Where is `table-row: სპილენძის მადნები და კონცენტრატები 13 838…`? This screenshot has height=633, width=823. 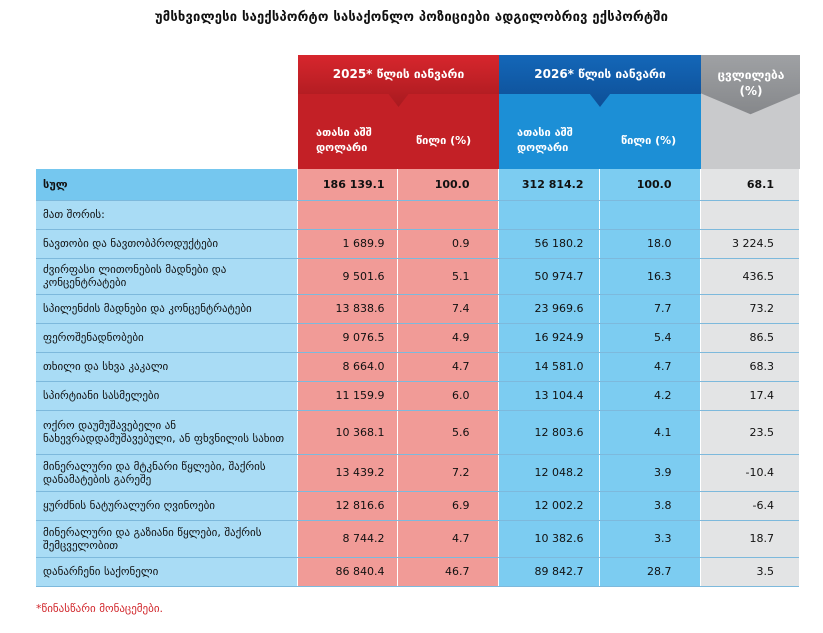 table-row: სპილენძის მადნები და კონცენტრატები 13 838… is located at coordinates (417, 309).